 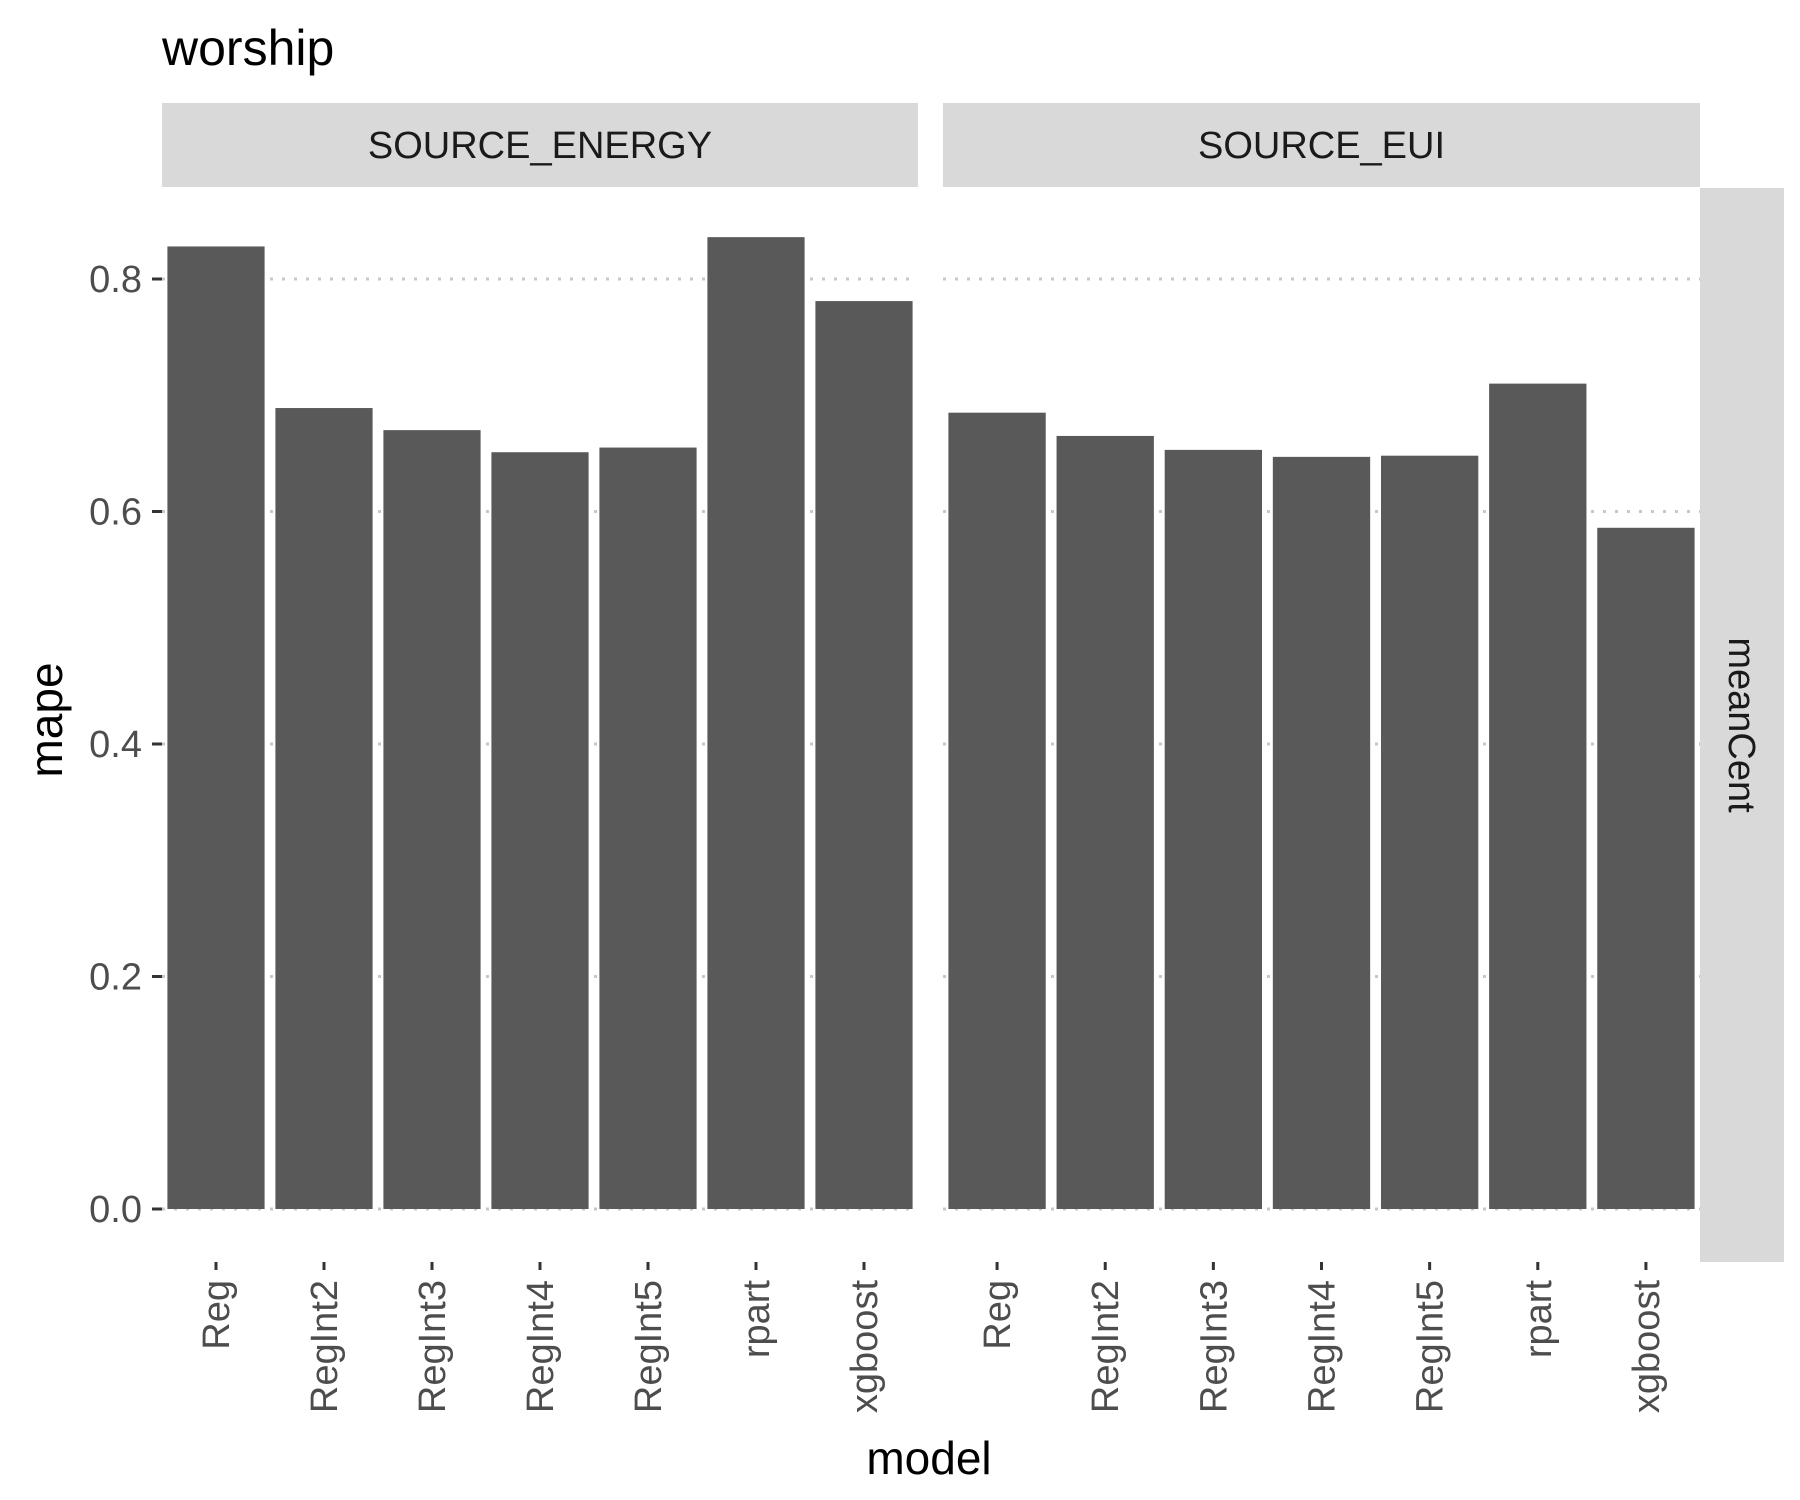 What do you see at coordinates (115, 280) in the screenshot?
I see `y-tick-label: 0.8` at bounding box center [115, 280].